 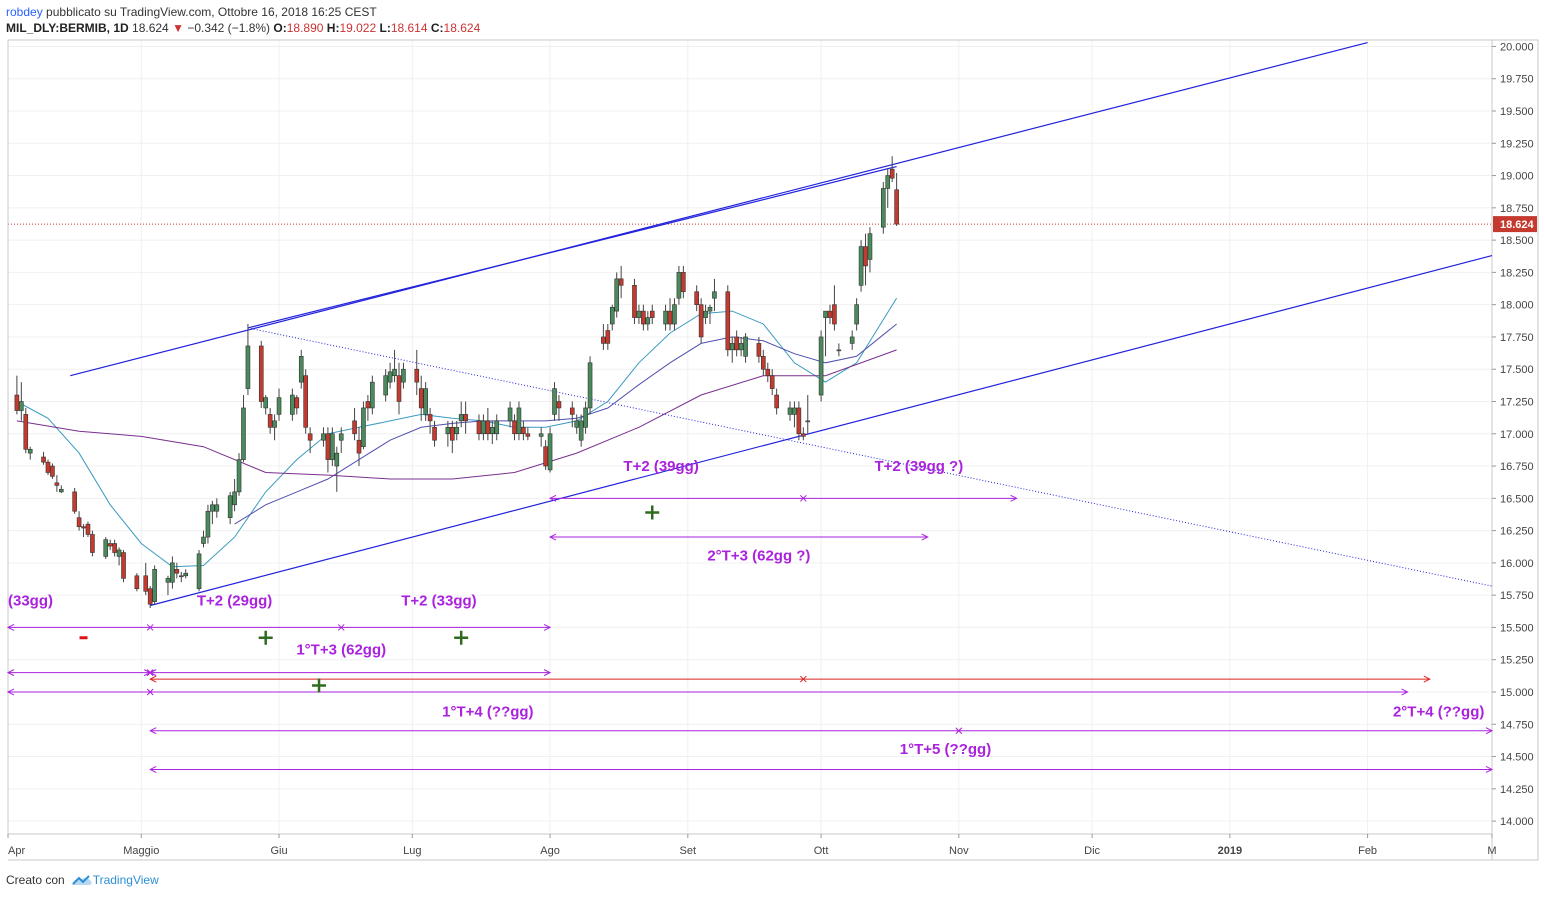 I want to click on x-axis: Apr Maggio Giu Lug Ago Set Ott Nov Dic 2019 Feb M, so click(x=752, y=845).